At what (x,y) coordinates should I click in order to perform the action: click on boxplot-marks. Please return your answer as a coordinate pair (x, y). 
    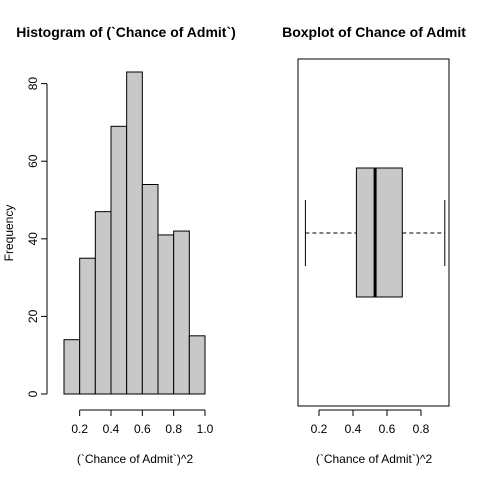
    Looking at the image, I should click on (375, 232).